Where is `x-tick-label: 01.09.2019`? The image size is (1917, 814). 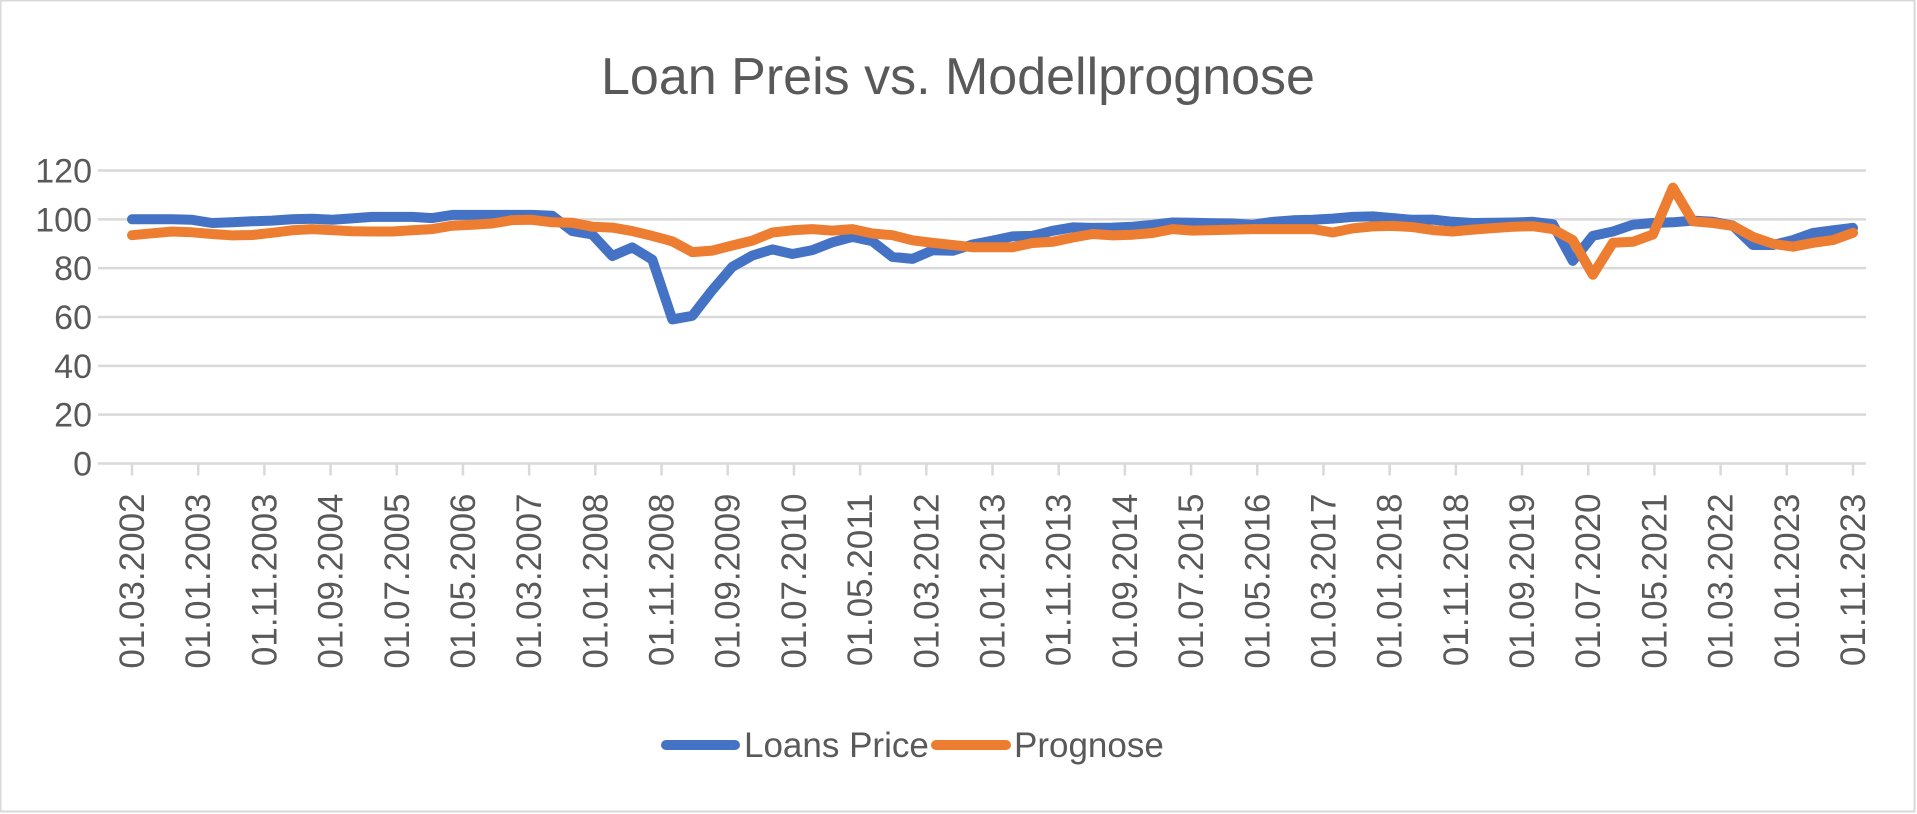
x-tick-label: 01.09.2019 is located at coordinates (1522, 581).